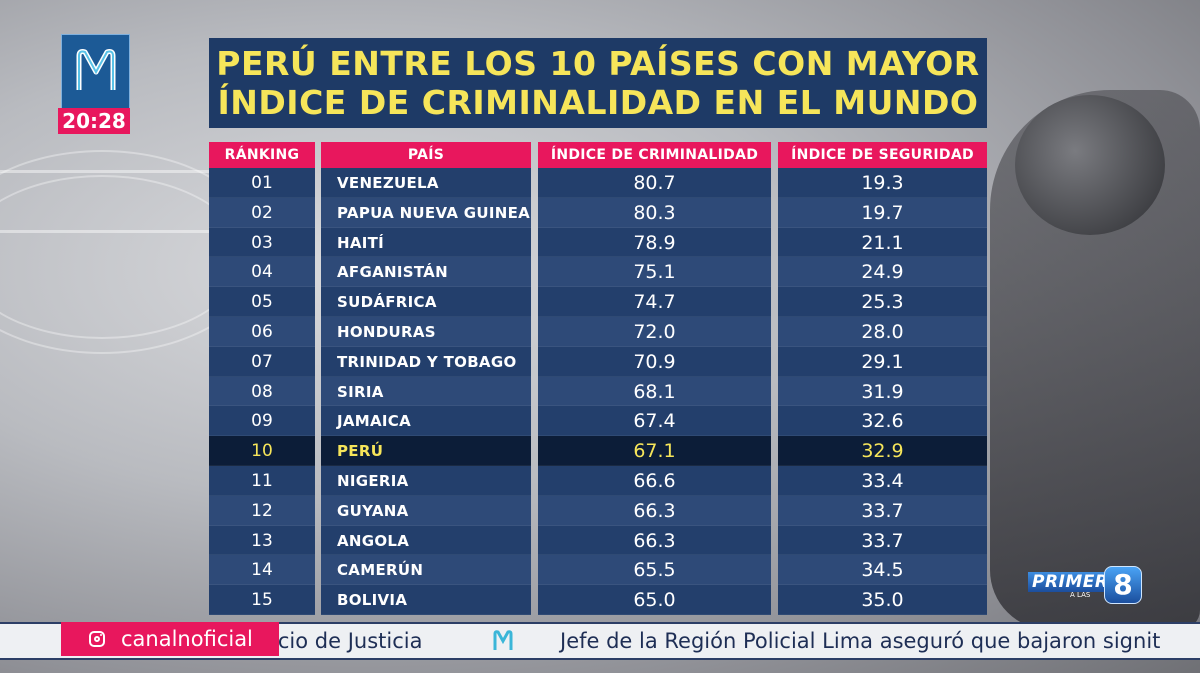  I want to click on safety-index-cell: 28.0, so click(882, 331).